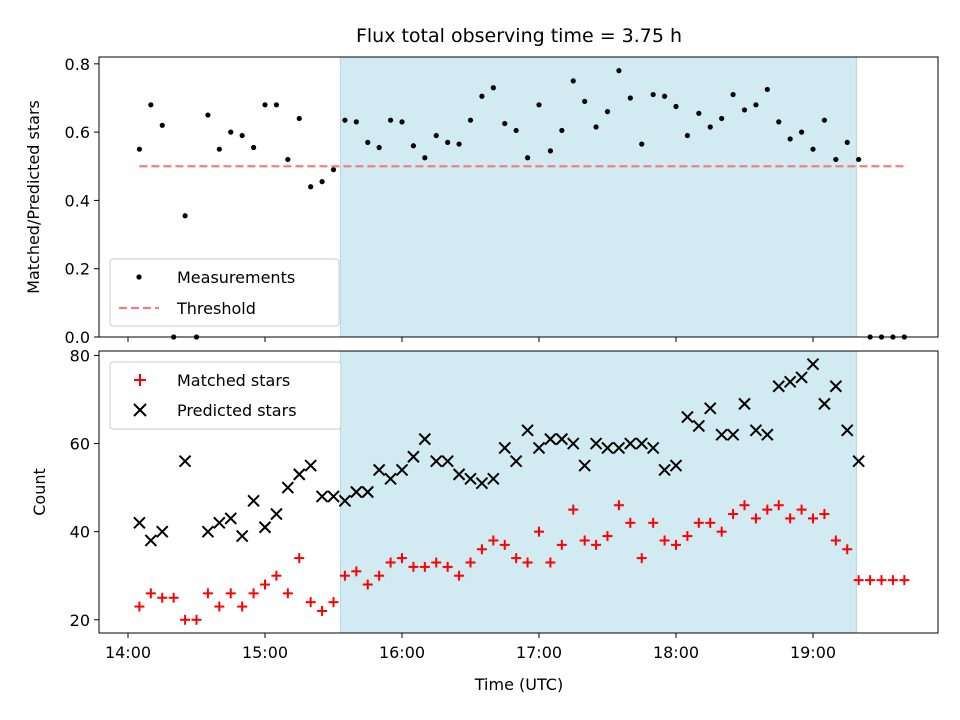 This screenshot has height=720, width=960. I want to click on top-legend: Measurements Threshold, so click(224, 292).